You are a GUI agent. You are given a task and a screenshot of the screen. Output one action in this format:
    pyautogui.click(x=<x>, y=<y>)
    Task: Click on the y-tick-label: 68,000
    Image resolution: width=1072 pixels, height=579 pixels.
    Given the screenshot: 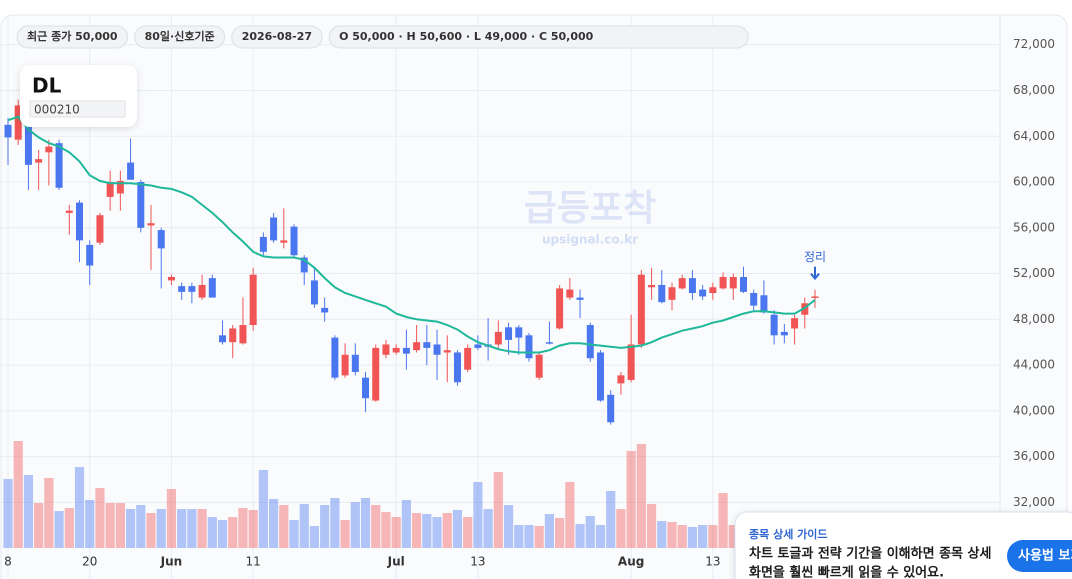 What is the action you would take?
    pyautogui.click(x=1034, y=90)
    